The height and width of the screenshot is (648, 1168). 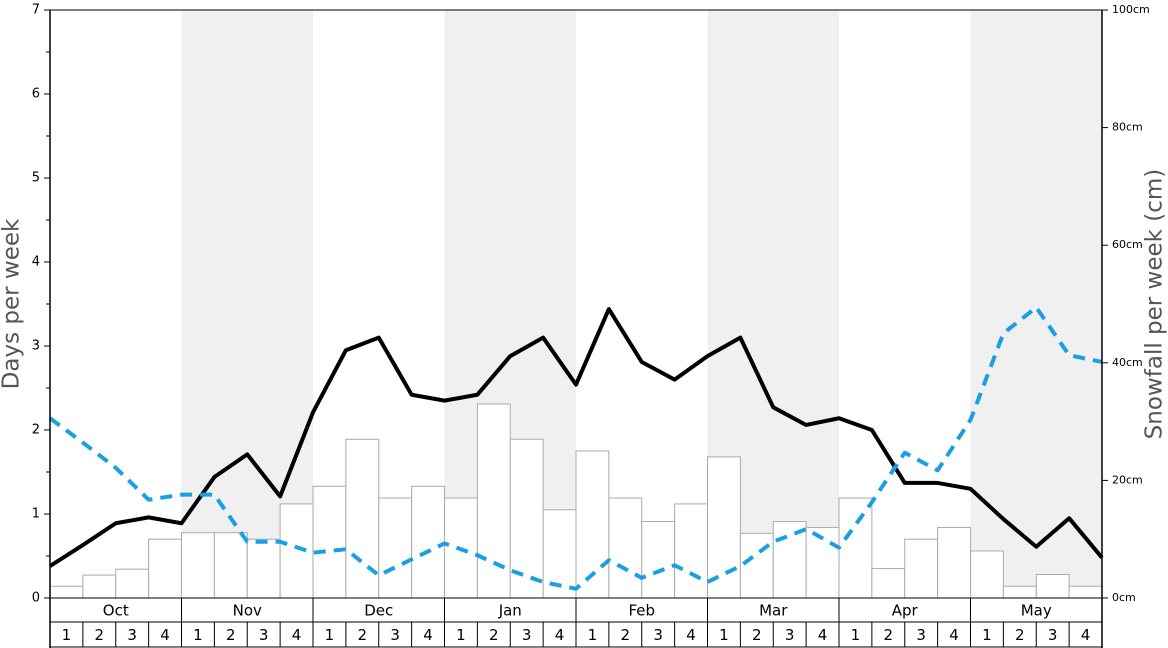 What do you see at coordinates (36, 262) in the screenshot?
I see `y-tick-label: 4` at bounding box center [36, 262].